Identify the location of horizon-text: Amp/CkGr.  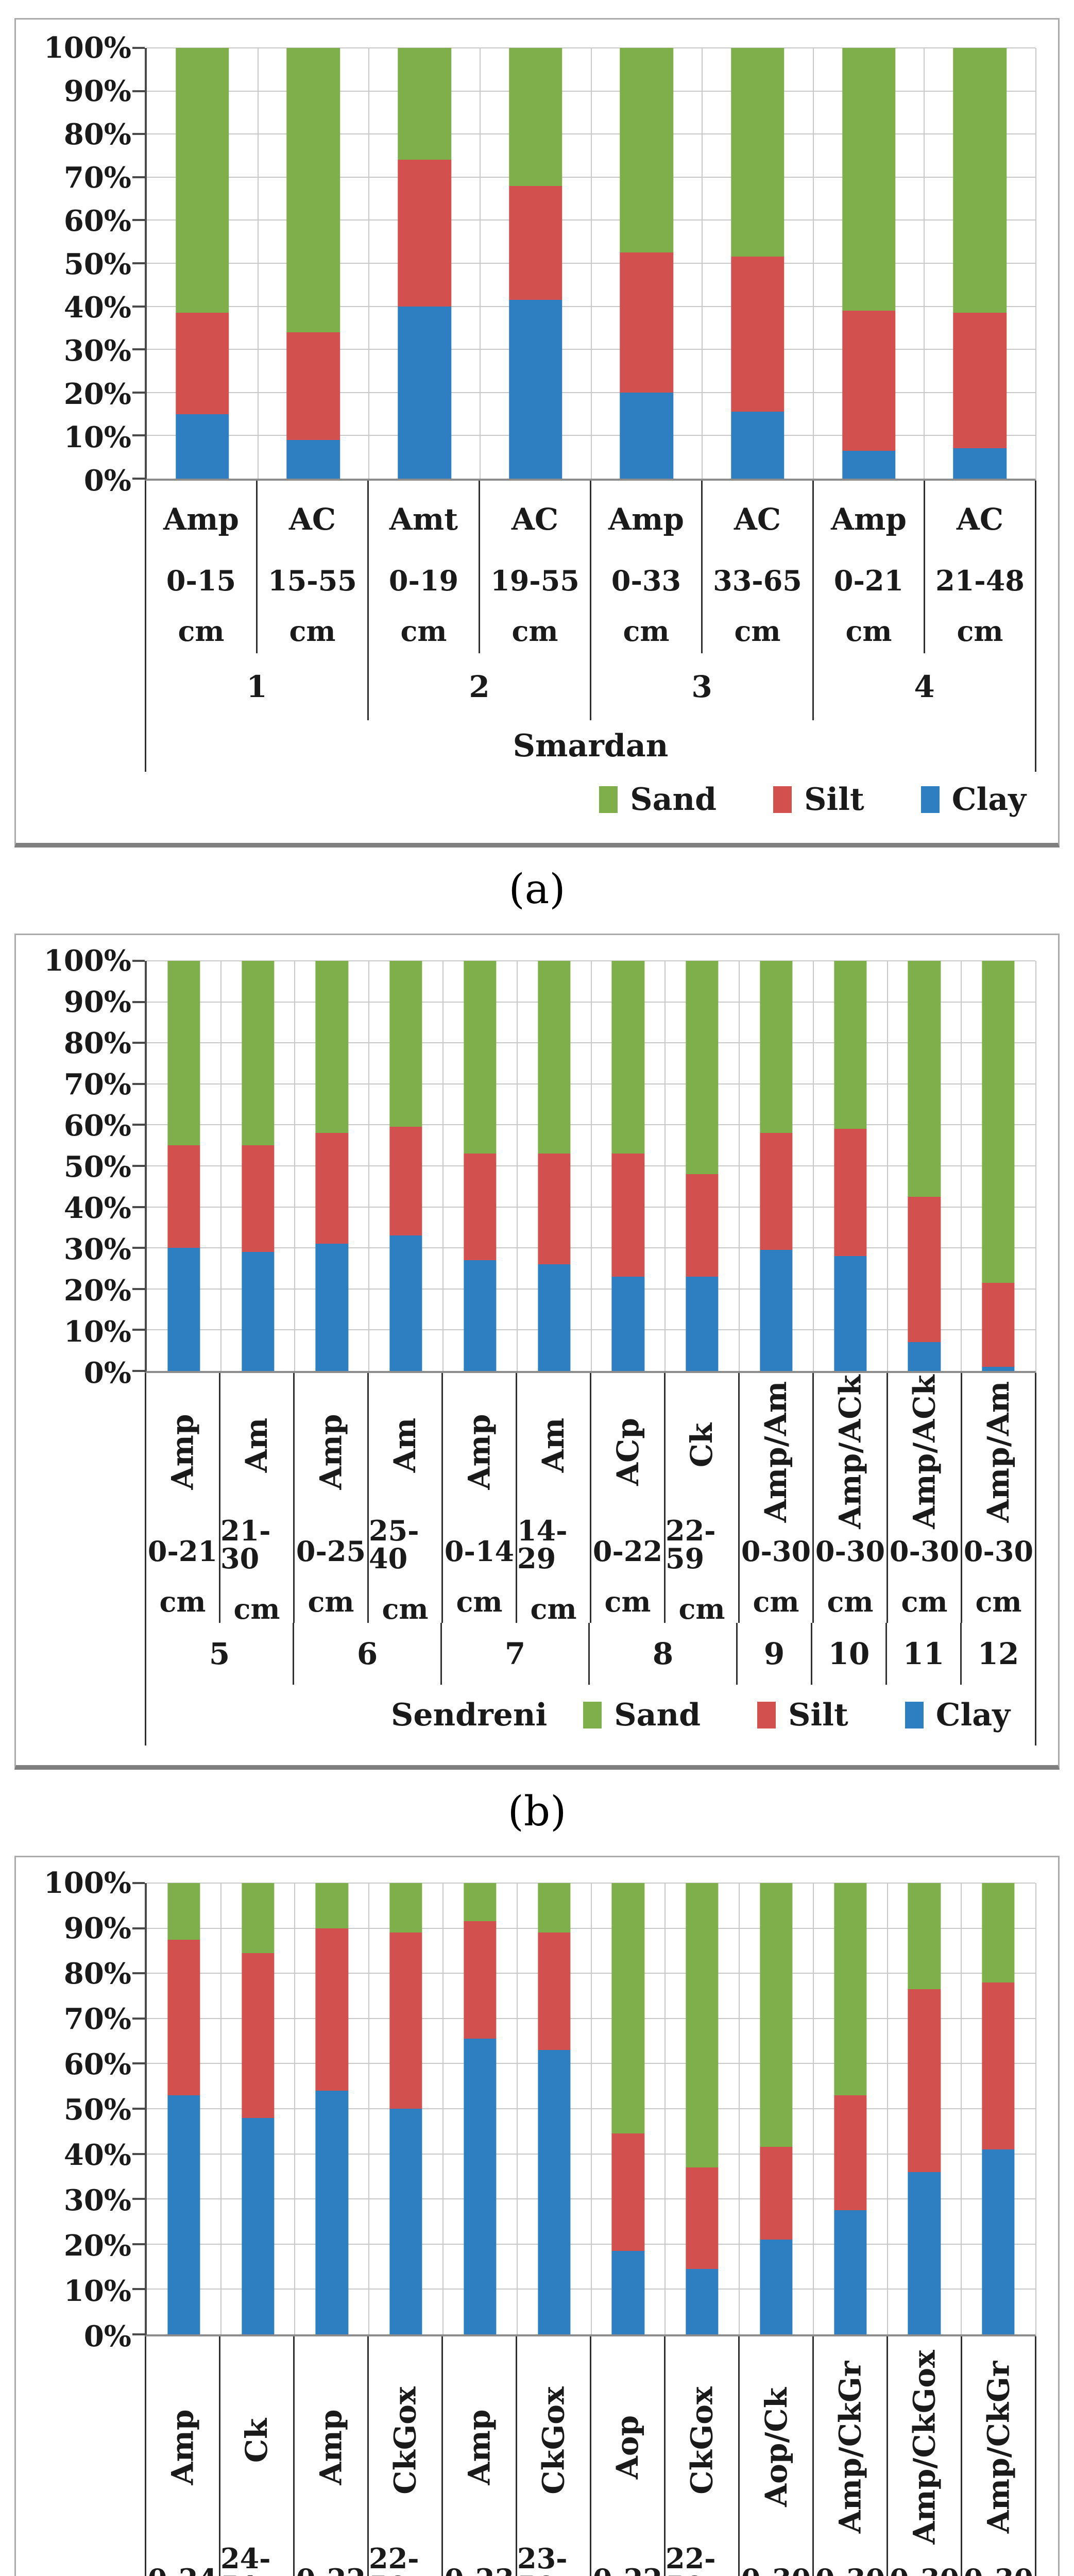
(850, 2447).